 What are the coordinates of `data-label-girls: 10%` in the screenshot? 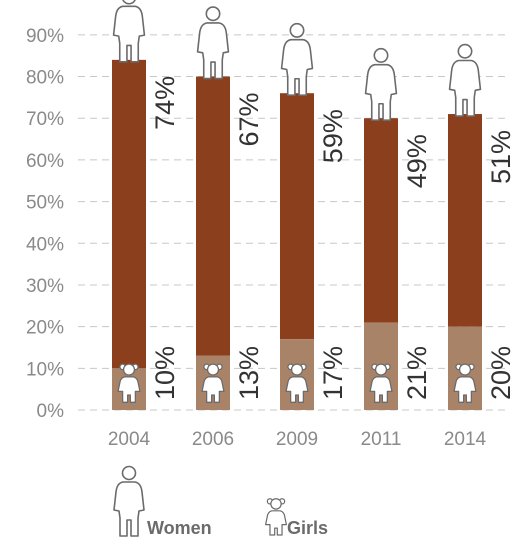 It's located at (165, 373).